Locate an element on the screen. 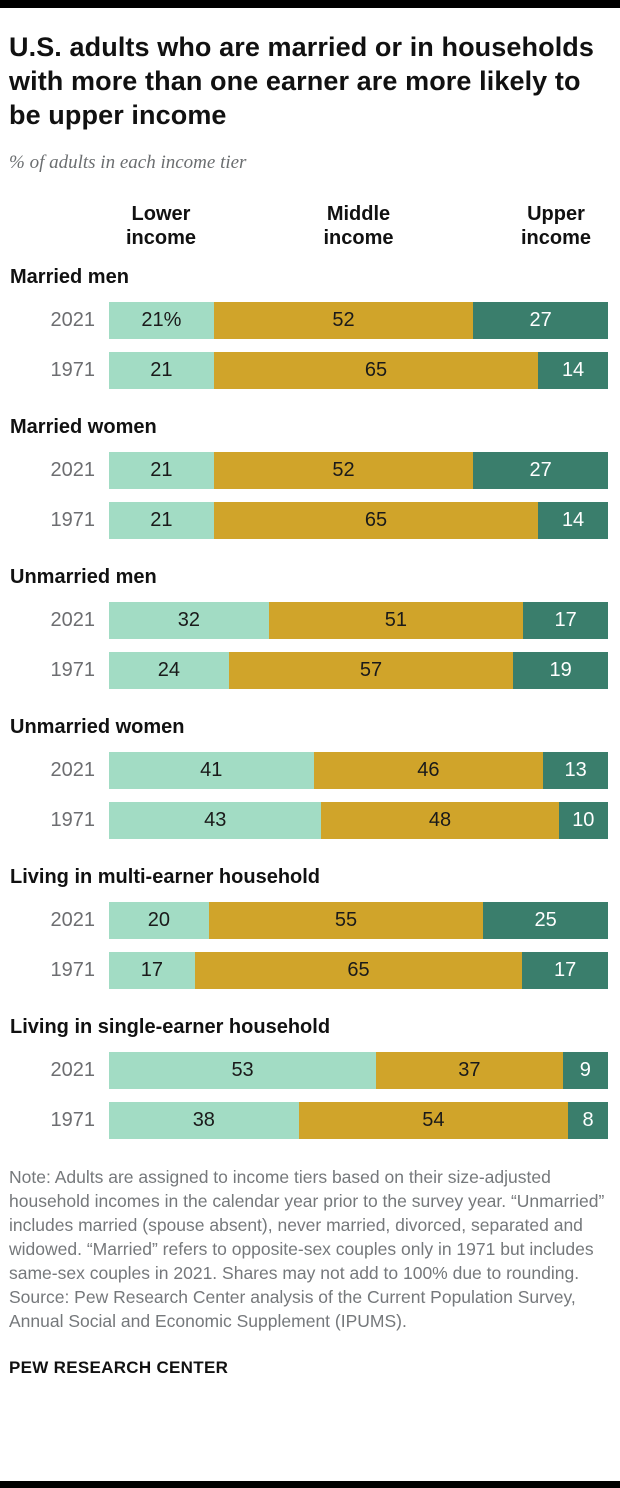 The image size is (620, 1488). column-header-upper-income: Upper income is located at coordinates (556, 226).